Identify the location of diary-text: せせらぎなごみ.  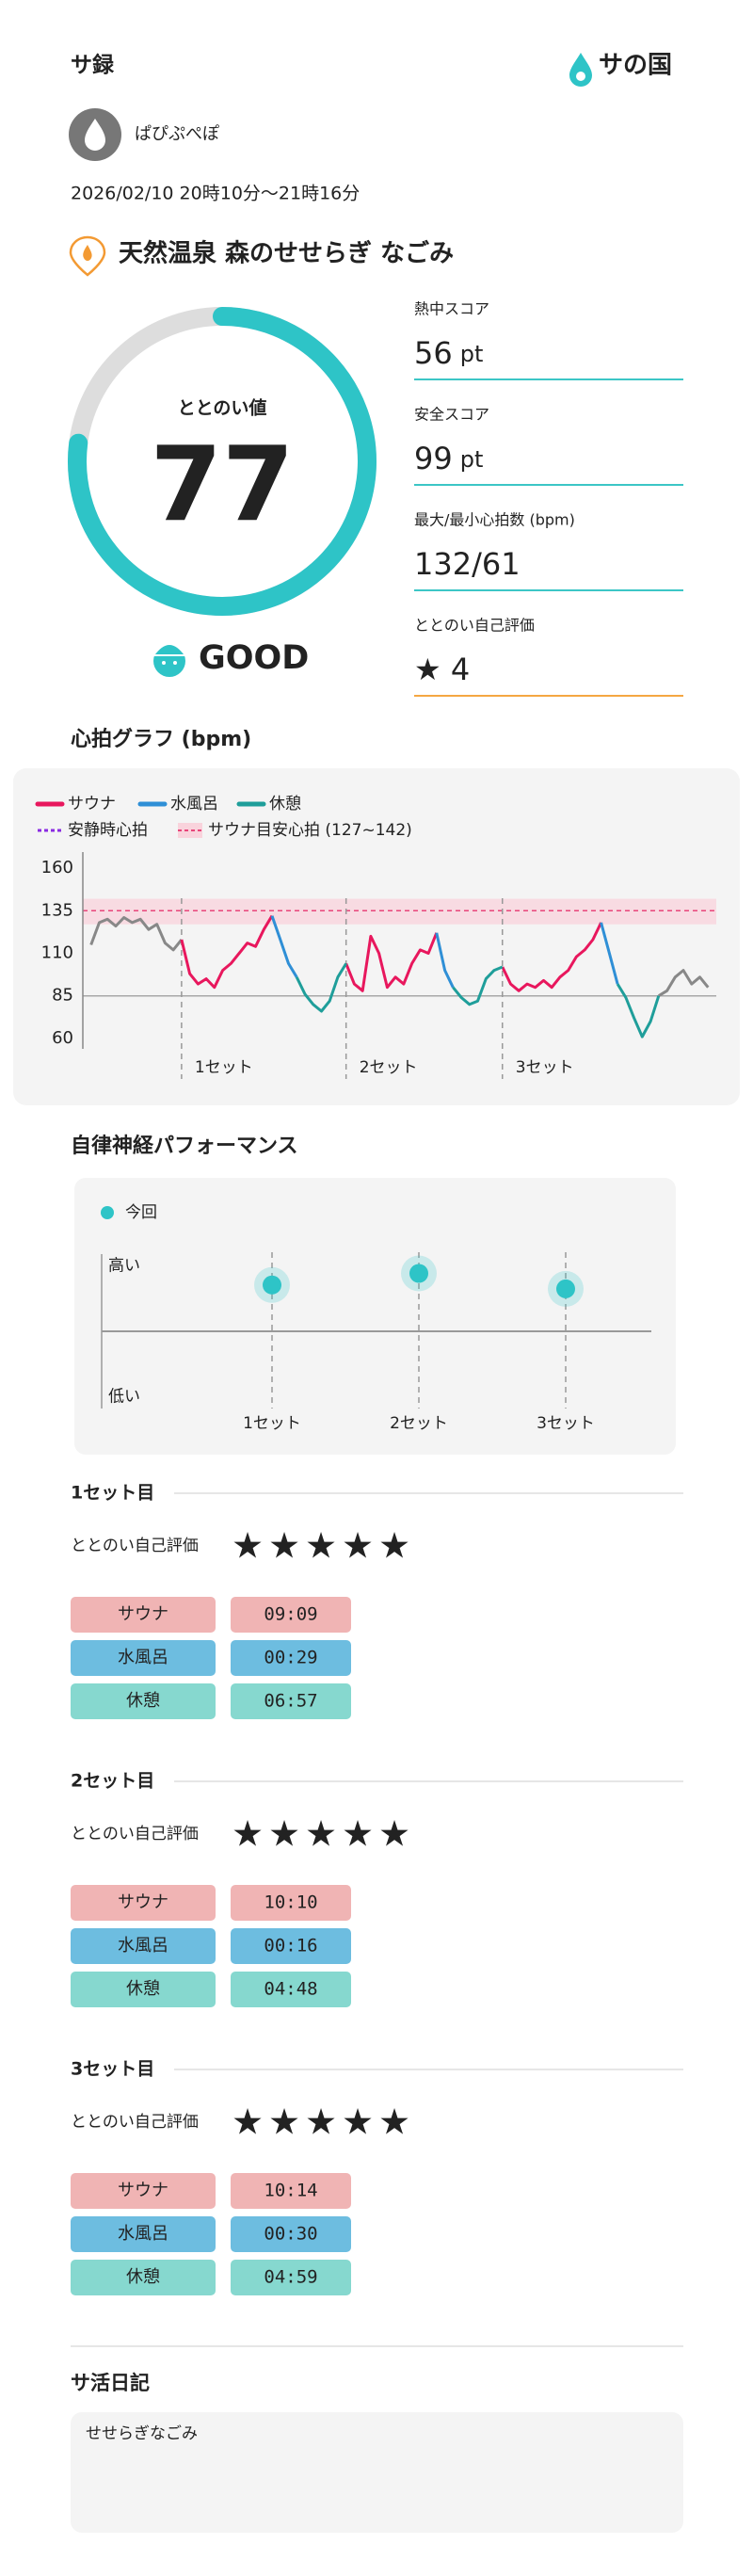
(142, 2433).